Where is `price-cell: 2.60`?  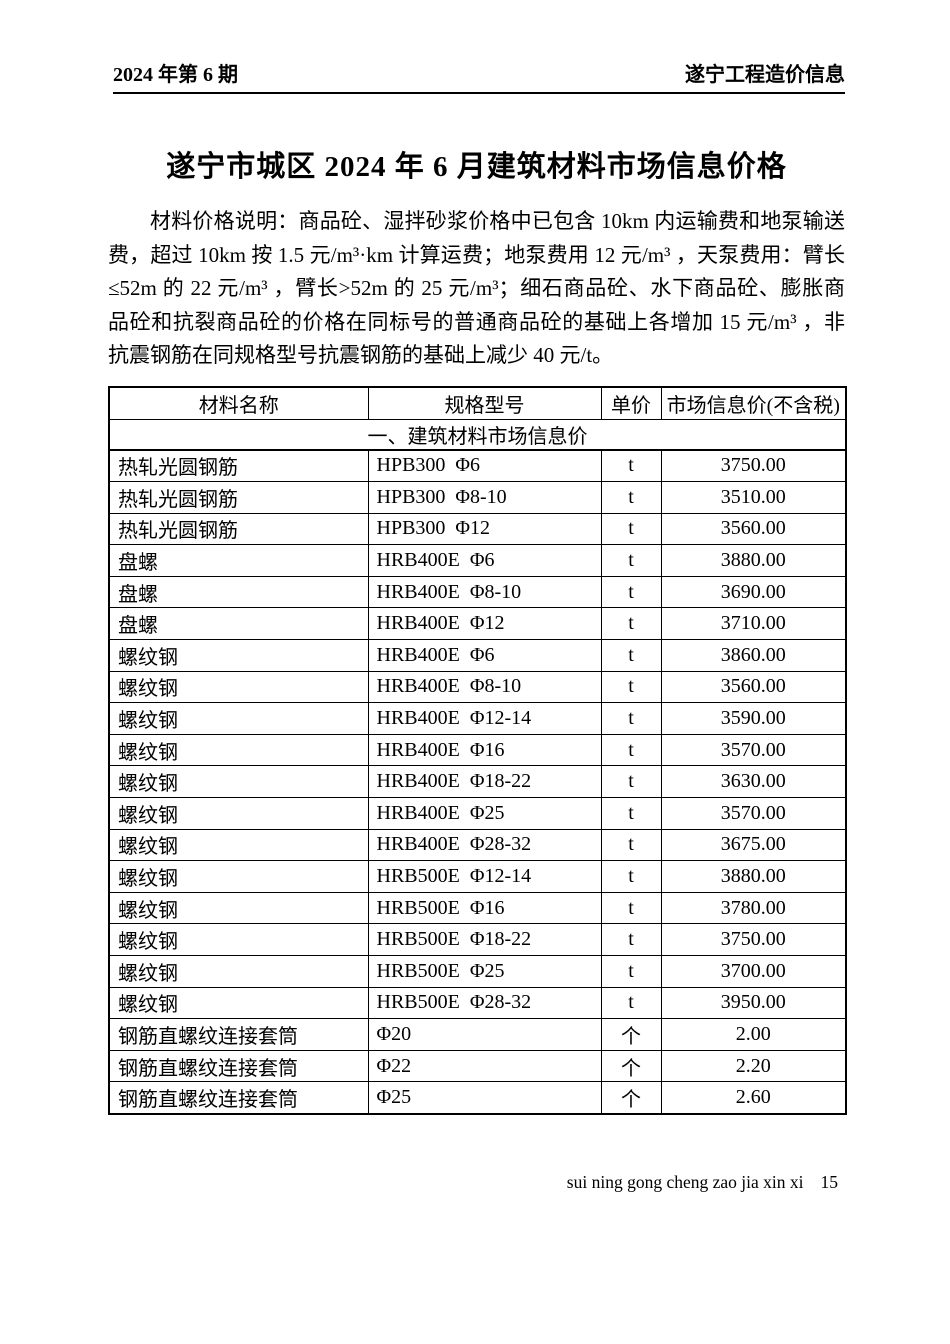
price-cell: 2.60 is located at coordinates (753, 1098).